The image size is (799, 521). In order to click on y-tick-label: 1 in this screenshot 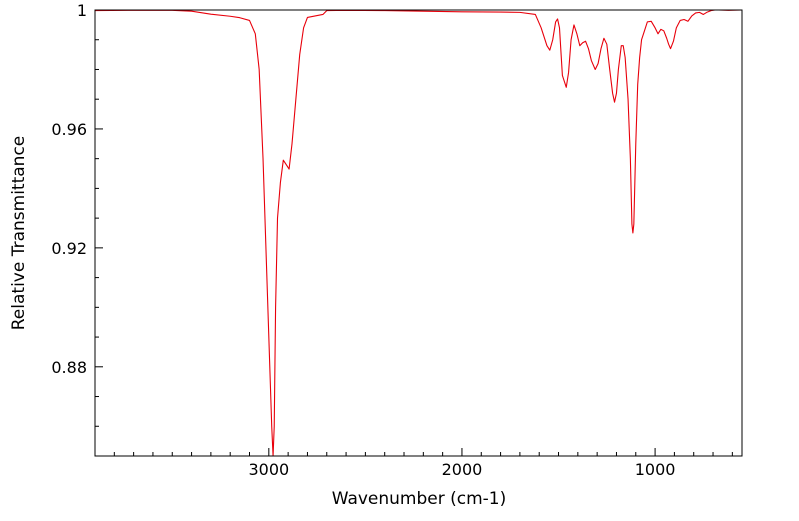, I will do `click(82, 10)`.